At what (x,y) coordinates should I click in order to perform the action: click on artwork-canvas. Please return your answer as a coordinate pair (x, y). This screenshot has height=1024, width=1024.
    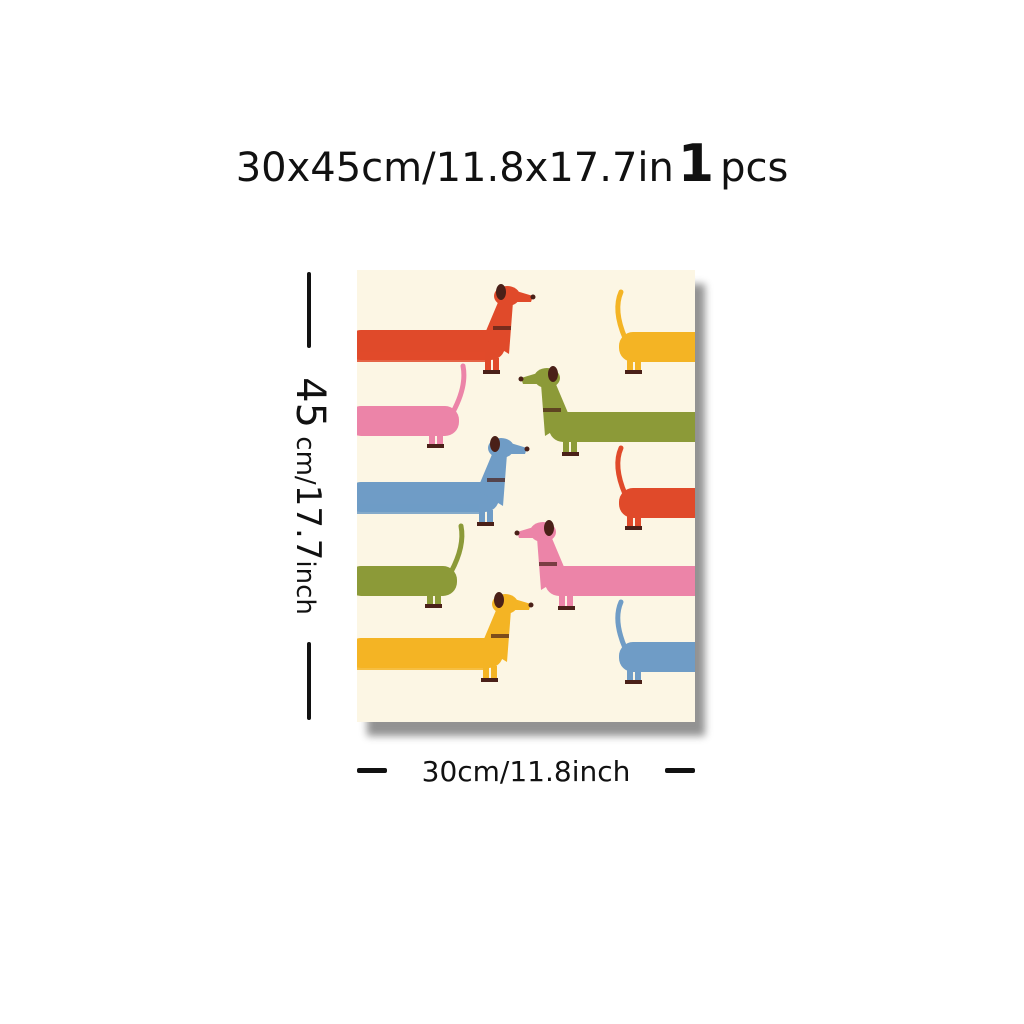
    Looking at the image, I should click on (526, 496).